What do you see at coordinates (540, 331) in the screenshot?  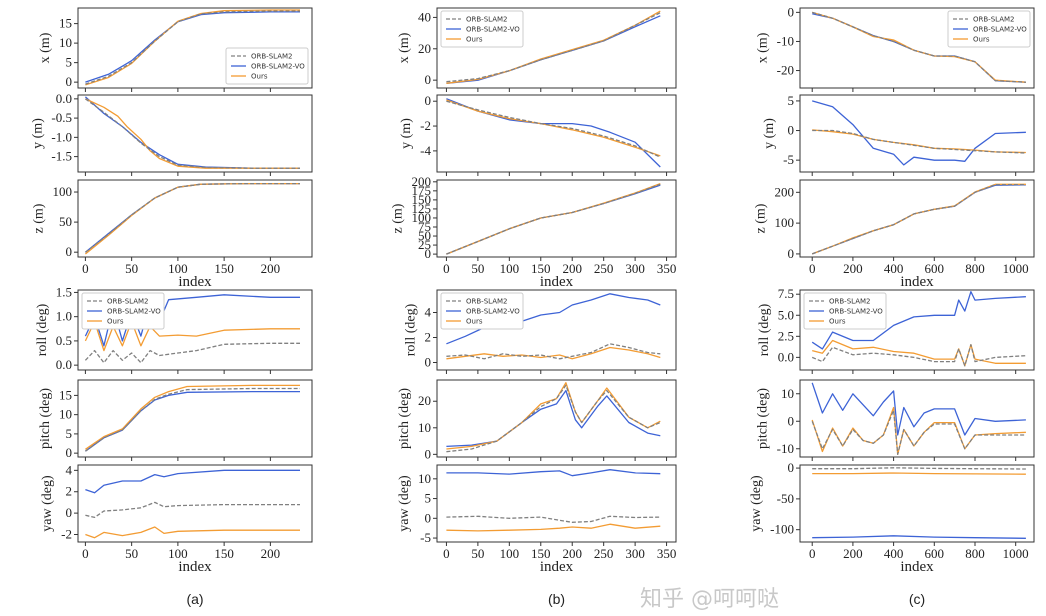 I see `subplot-b-roll: 0 2 4 roll (deg) ORB-SLAM2 ORB-SLAM2-VO Ours` at bounding box center [540, 331].